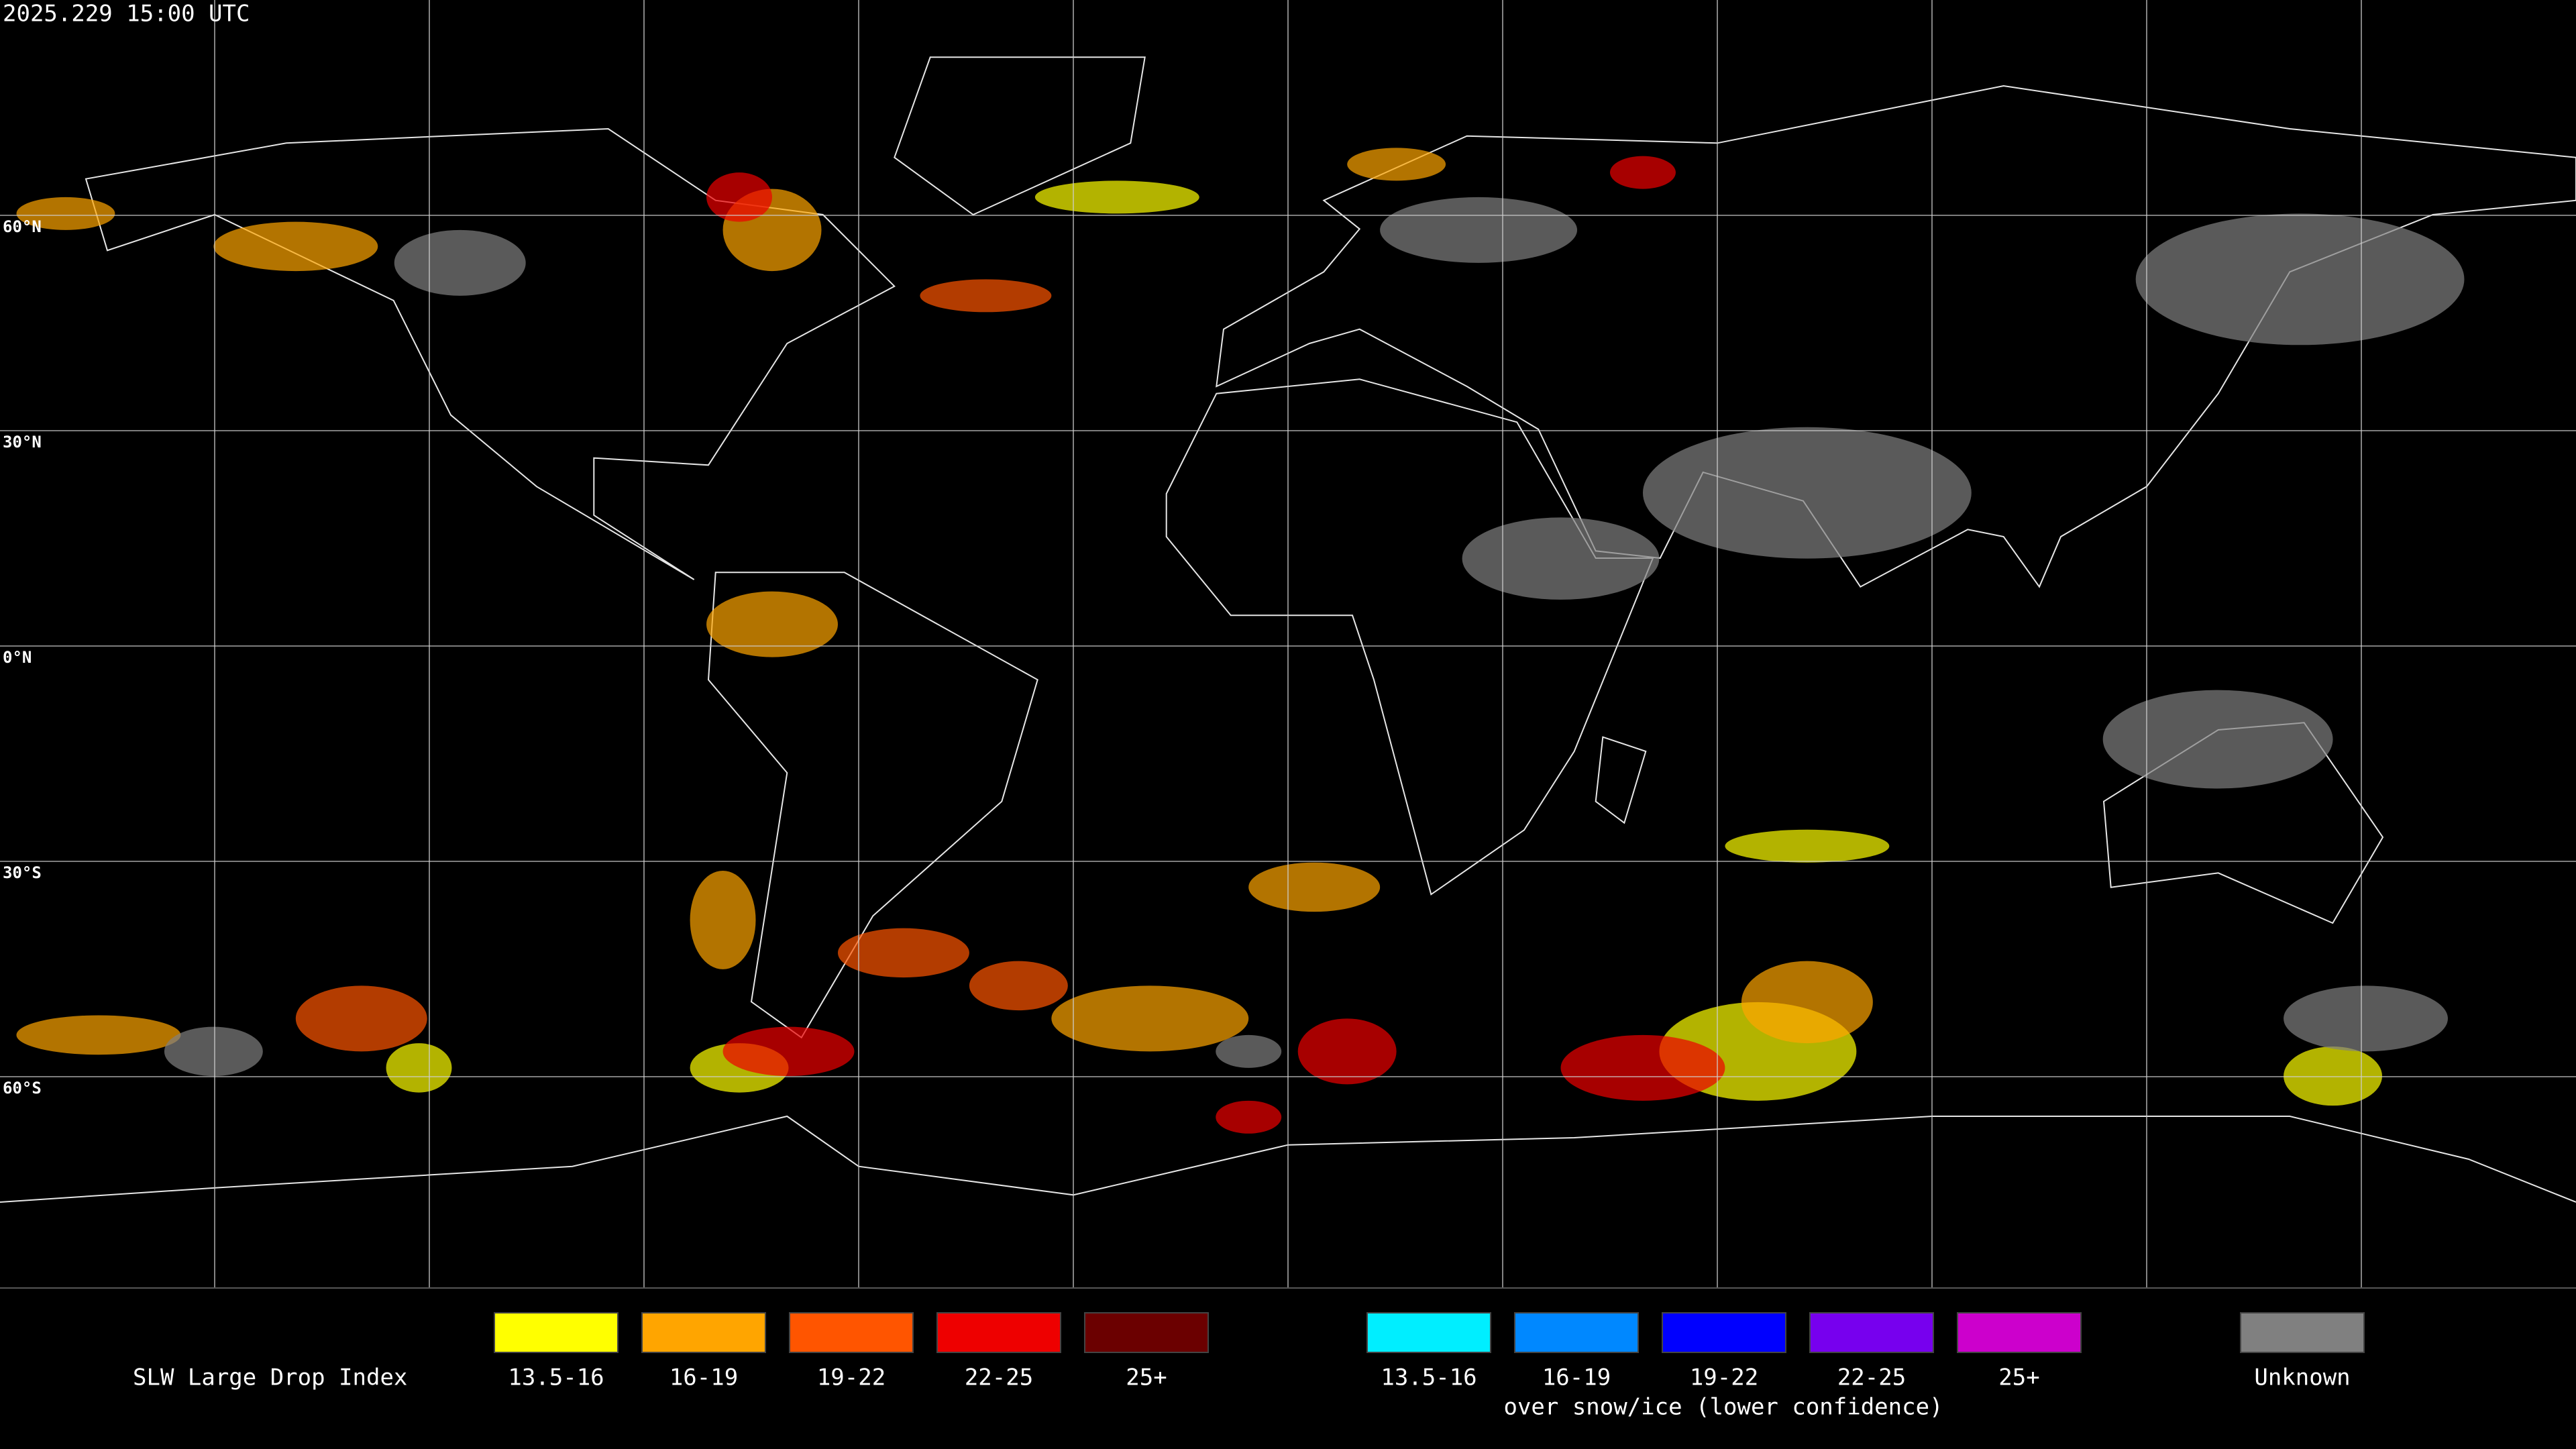 Image resolution: width=2576 pixels, height=1449 pixels. What do you see at coordinates (270, 1377) in the screenshot?
I see `legend-title: SLW Large Drop Index` at bounding box center [270, 1377].